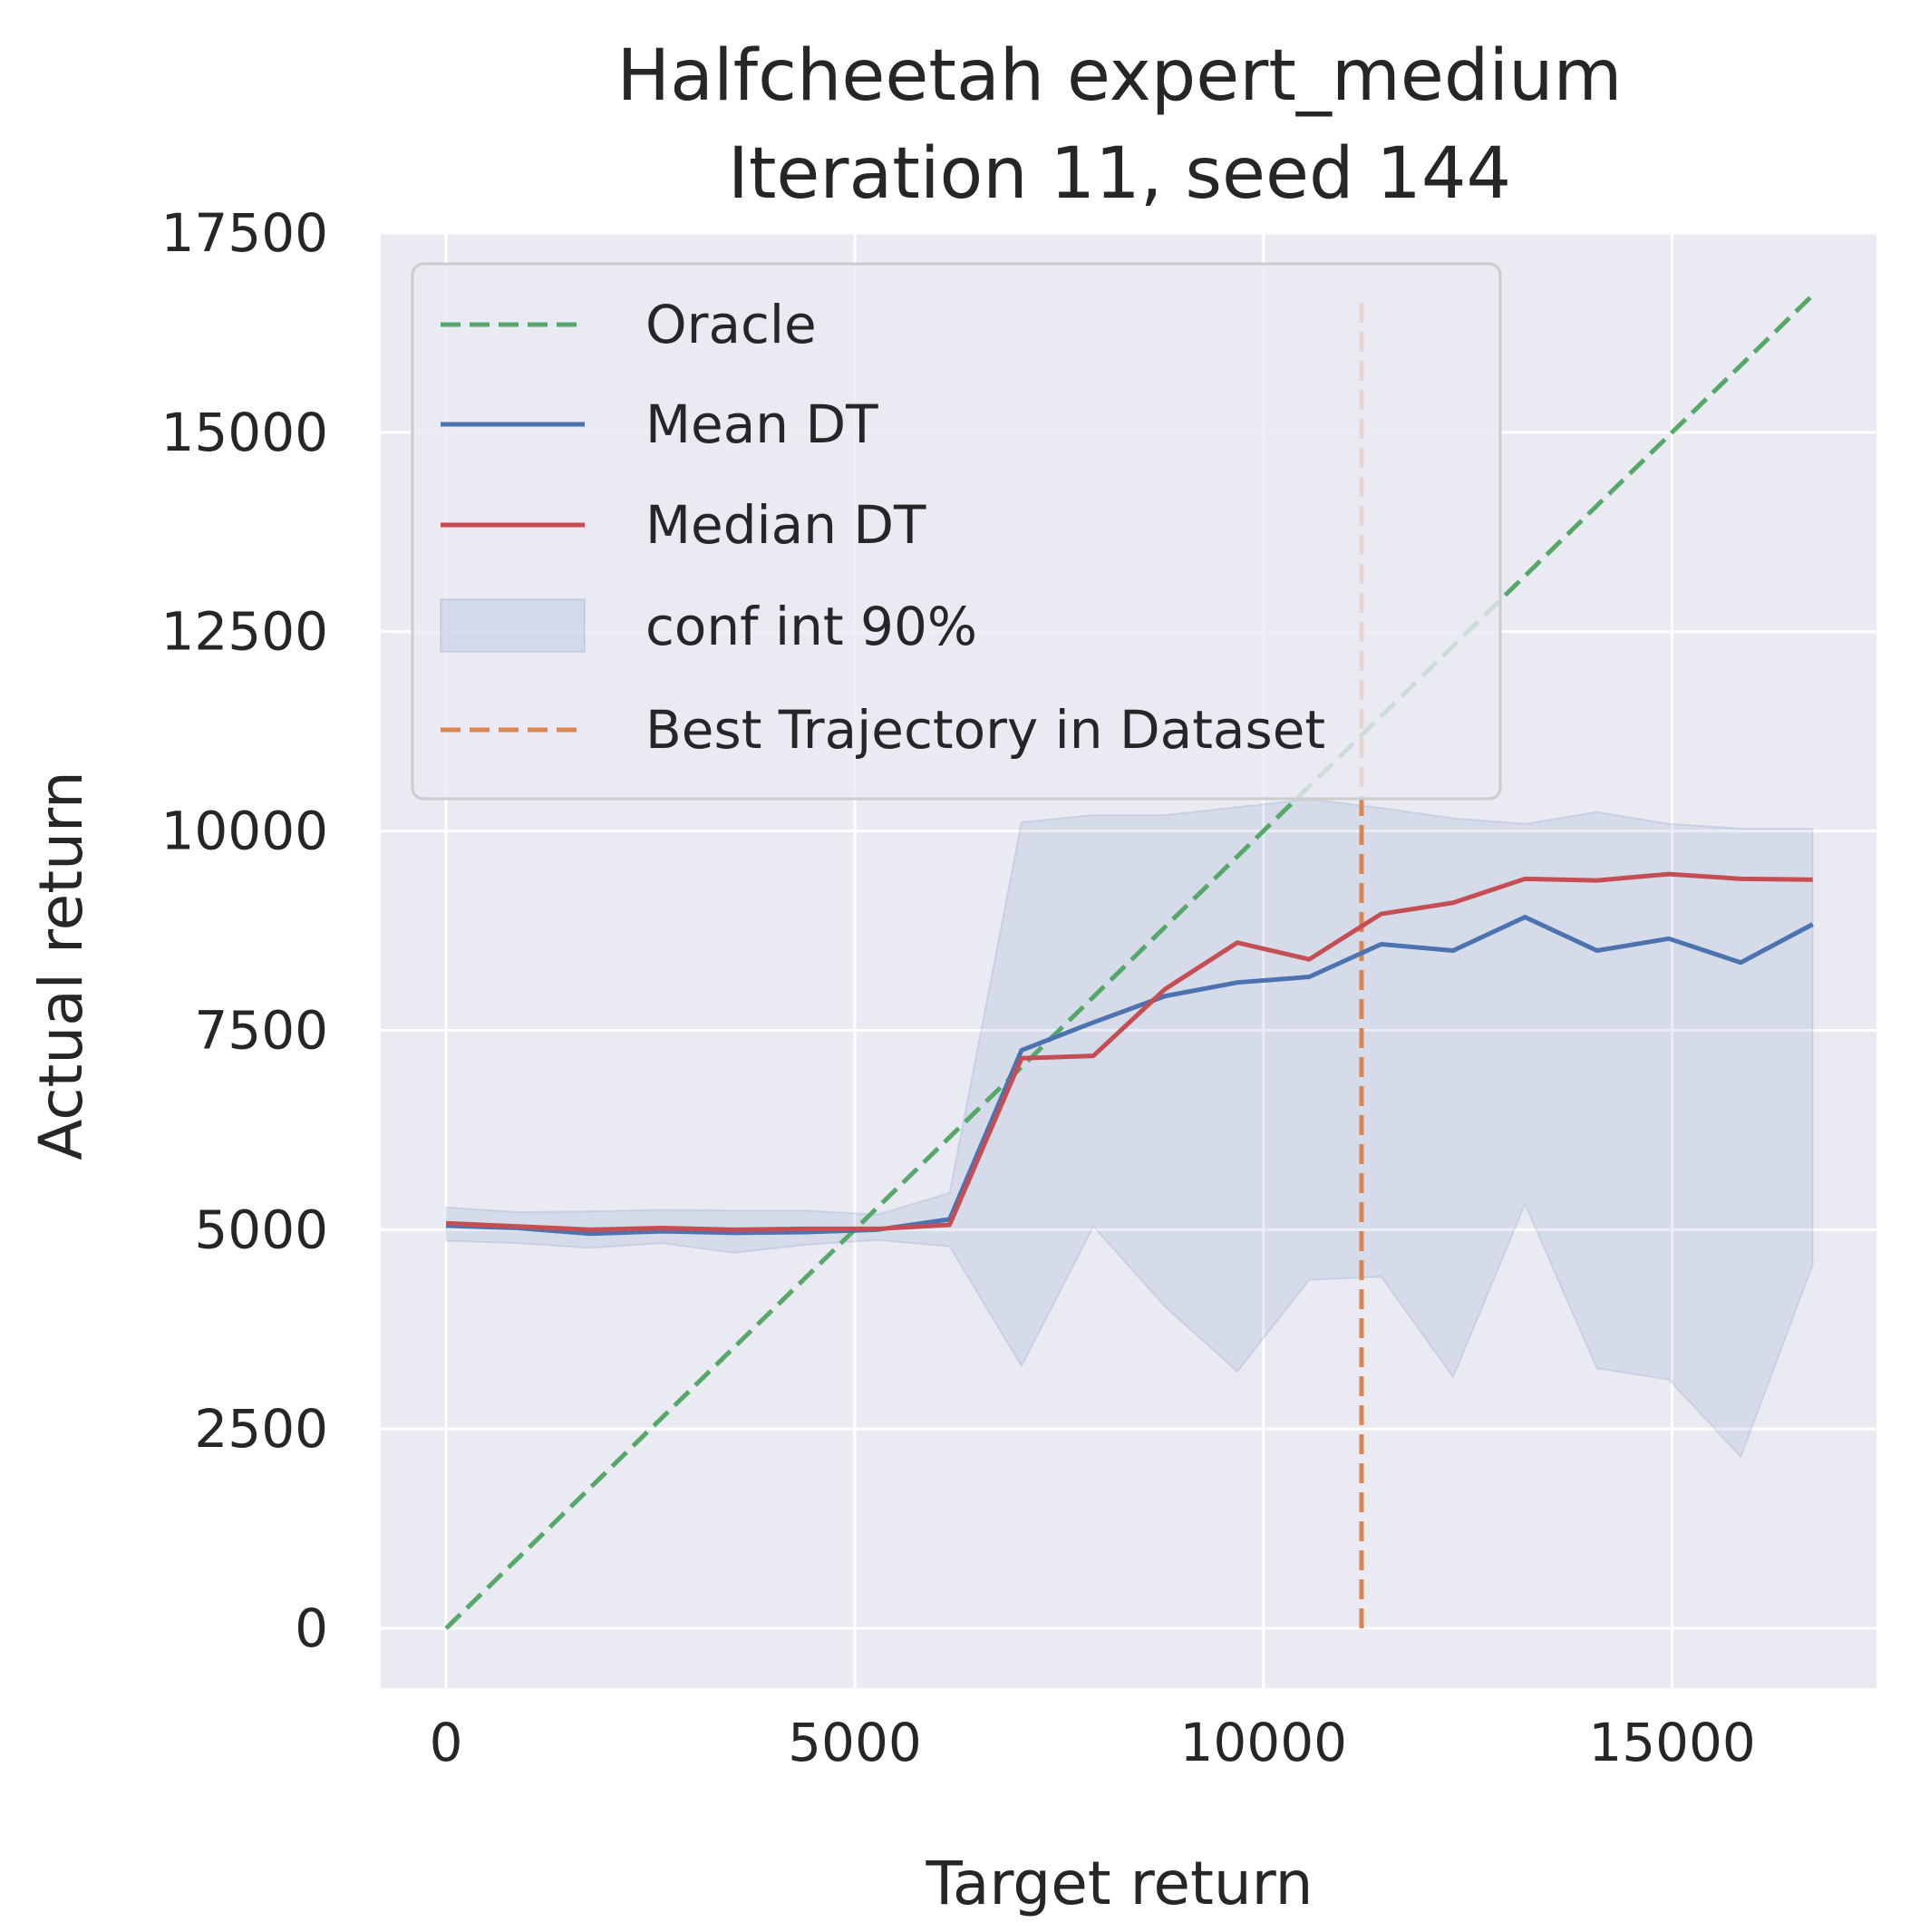  I want to click on legend-label: Mean DT, so click(762, 424).